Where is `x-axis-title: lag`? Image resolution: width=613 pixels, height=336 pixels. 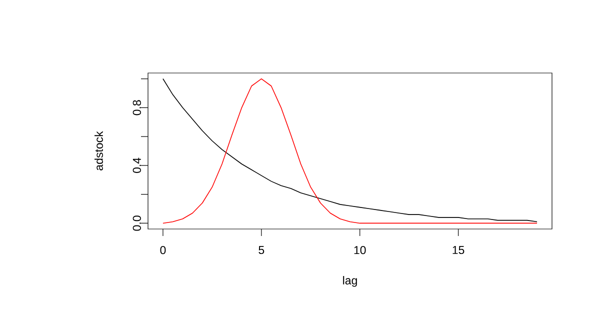
x-axis-title: lag is located at coordinates (350, 281).